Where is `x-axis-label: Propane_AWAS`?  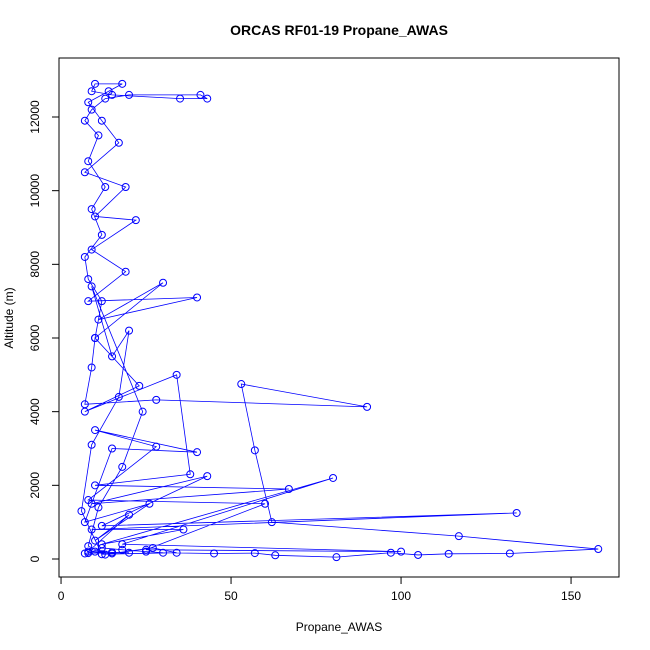 x-axis-label: Propane_AWAS is located at coordinates (339, 627).